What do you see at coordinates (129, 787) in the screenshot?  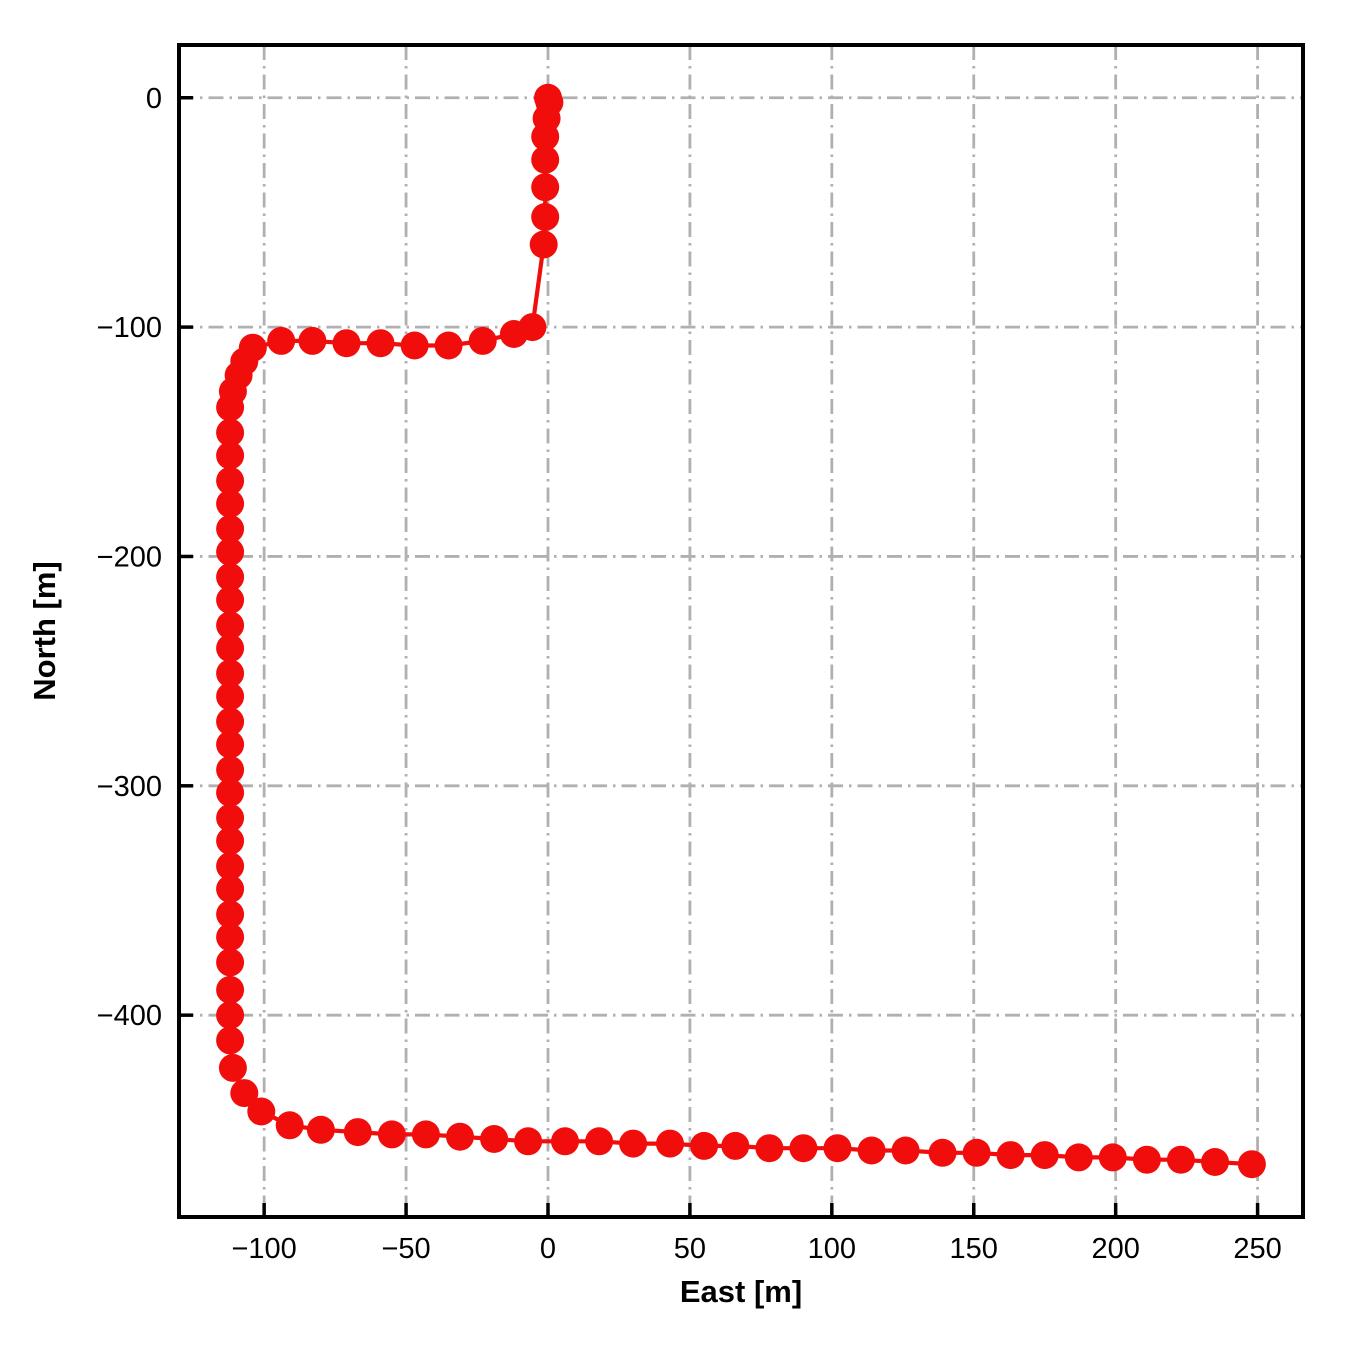 I see `y-tick-label: −300` at bounding box center [129, 787].